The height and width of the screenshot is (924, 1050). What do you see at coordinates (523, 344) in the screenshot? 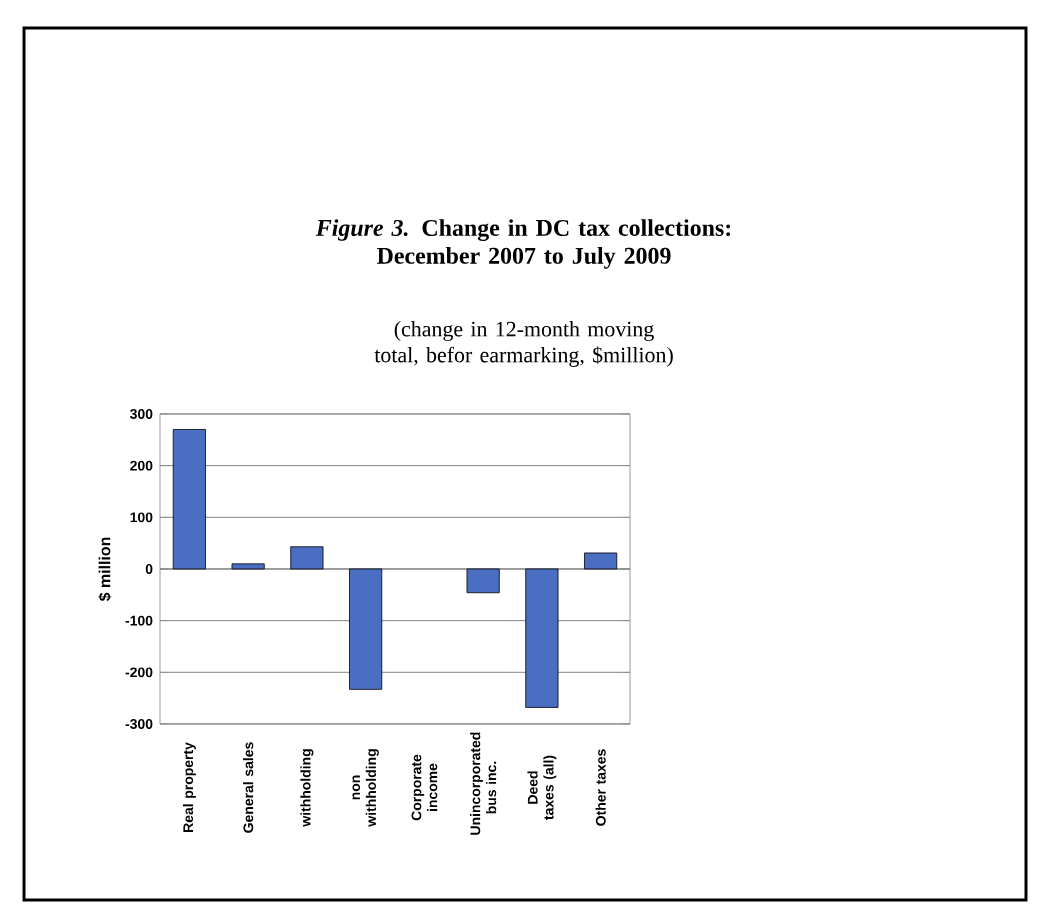
I see `chart-subtitle: (change in 12-month moving total, befor earmarking, $million)` at bounding box center [523, 344].